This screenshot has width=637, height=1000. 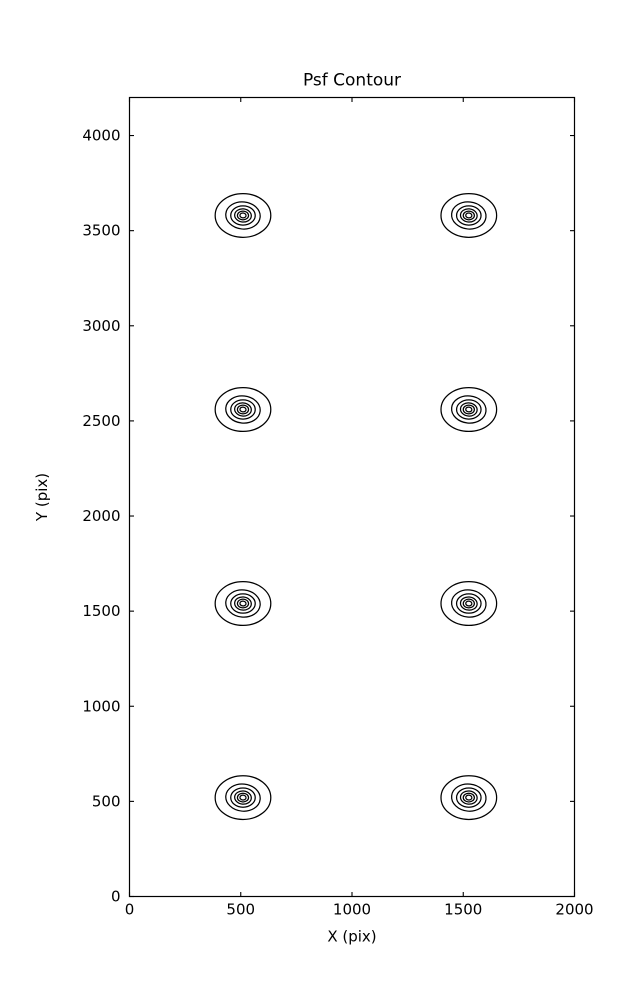 What do you see at coordinates (116, 897) in the screenshot?
I see `y-tick-label: 0` at bounding box center [116, 897].